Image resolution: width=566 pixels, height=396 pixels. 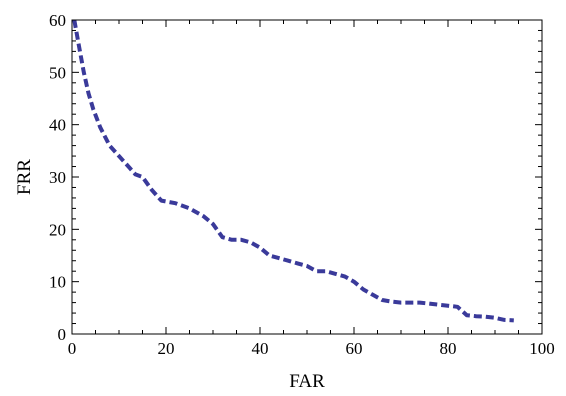 I want to click on y-tick-label: 60, so click(x=57, y=20).